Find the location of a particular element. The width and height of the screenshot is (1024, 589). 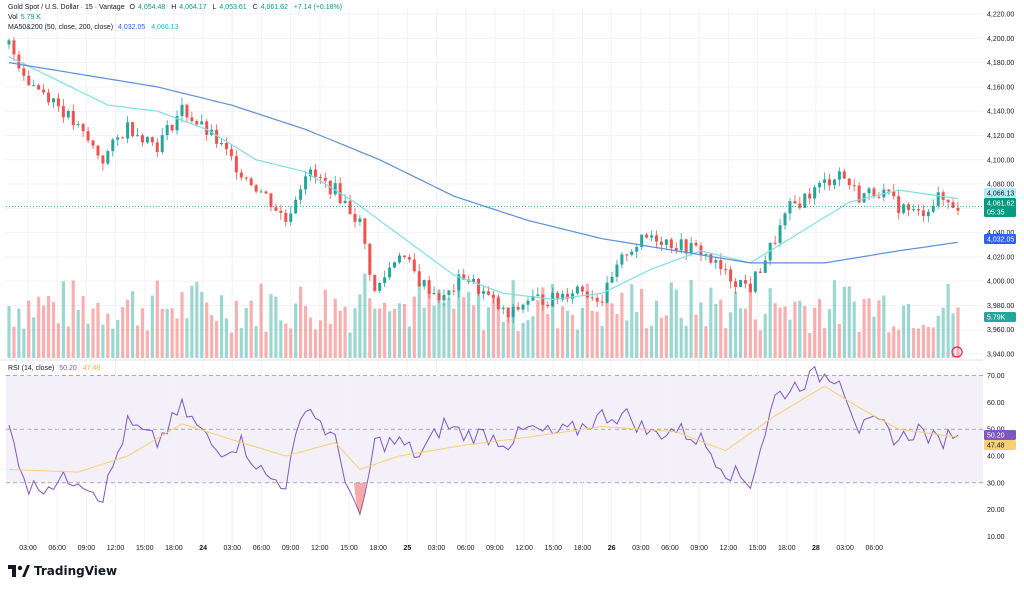

ma200-badge: 4,066.13 is located at coordinates (1000, 193).